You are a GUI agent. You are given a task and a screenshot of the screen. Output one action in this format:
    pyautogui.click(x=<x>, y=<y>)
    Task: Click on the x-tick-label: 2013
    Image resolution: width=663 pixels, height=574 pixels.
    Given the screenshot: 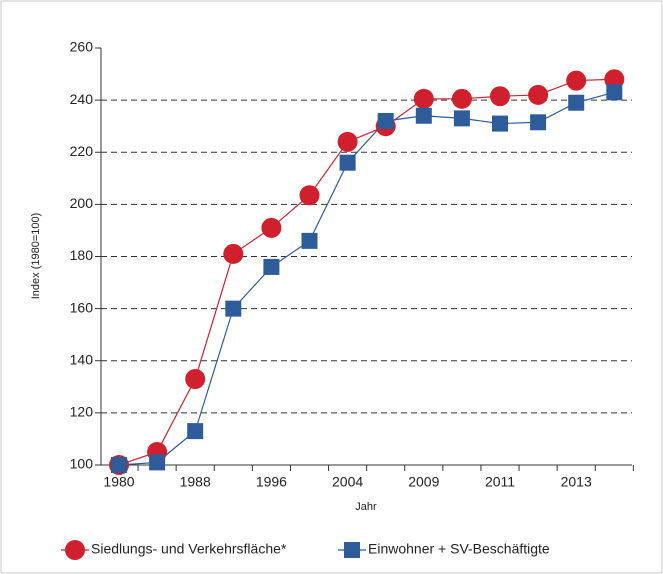 What is the action you would take?
    pyautogui.click(x=576, y=482)
    